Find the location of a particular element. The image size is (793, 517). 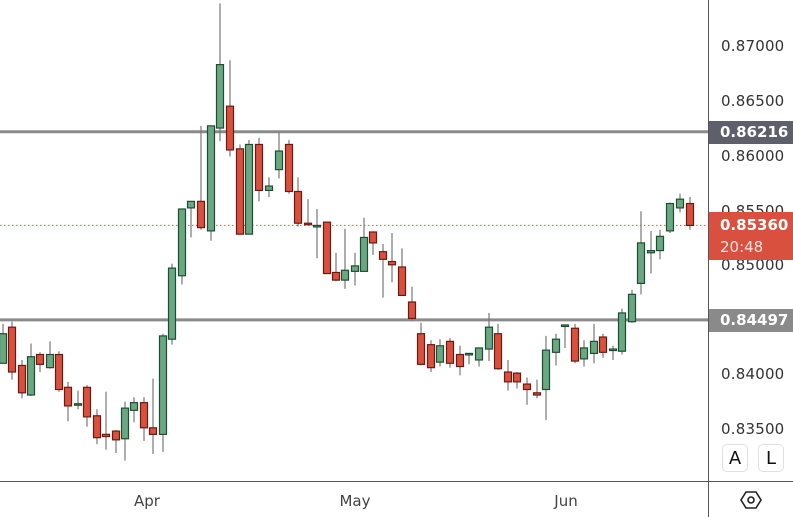

log-scale-label: L is located at coordinates (771, 458).